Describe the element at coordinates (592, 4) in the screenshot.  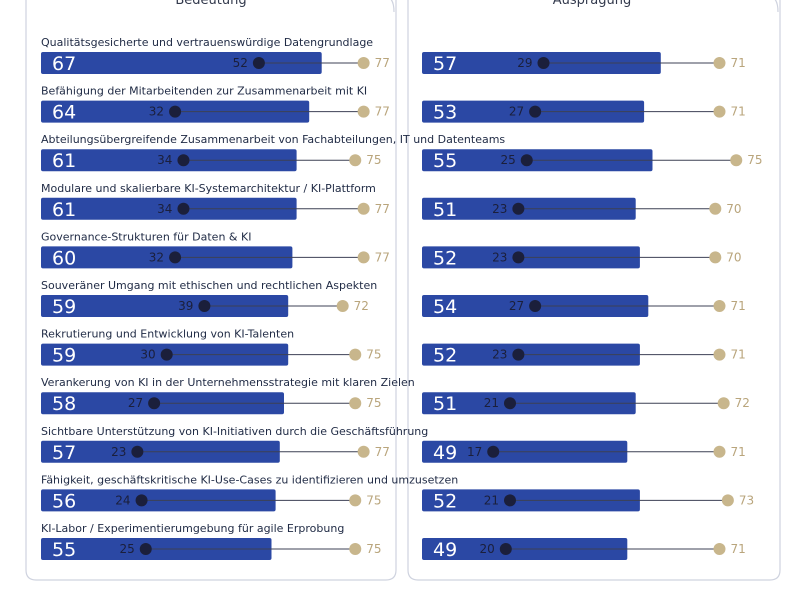
I see `panel-header-1: Ausprägung` at that location.